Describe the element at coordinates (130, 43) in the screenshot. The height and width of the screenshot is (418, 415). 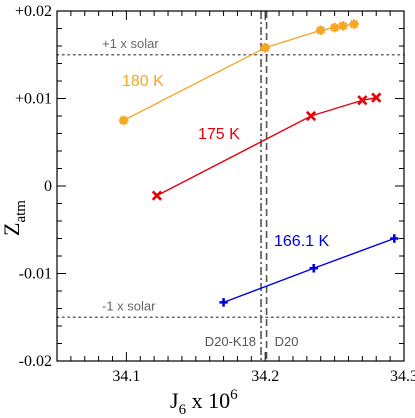
I see `solar-reference-label: +1 x solar` at that location.